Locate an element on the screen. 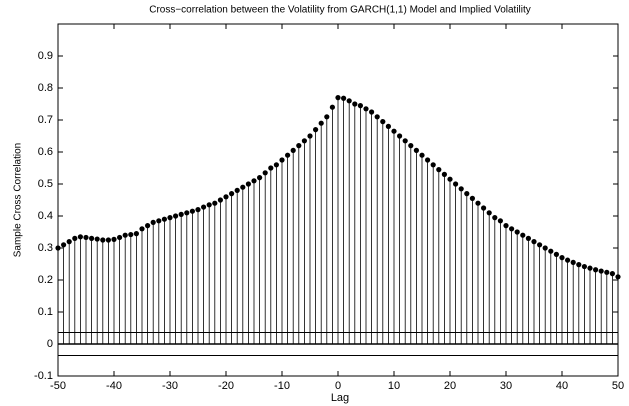 This screenshot has height=406, width=629. x-tick-label: 10 is located at coordinates (394, 386).